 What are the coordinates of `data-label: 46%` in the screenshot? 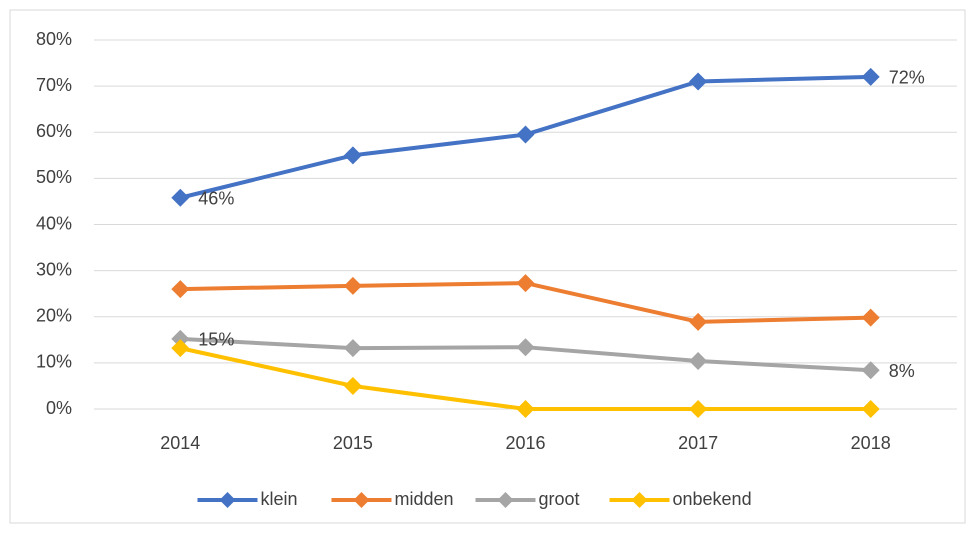 It's located at (216, 198).